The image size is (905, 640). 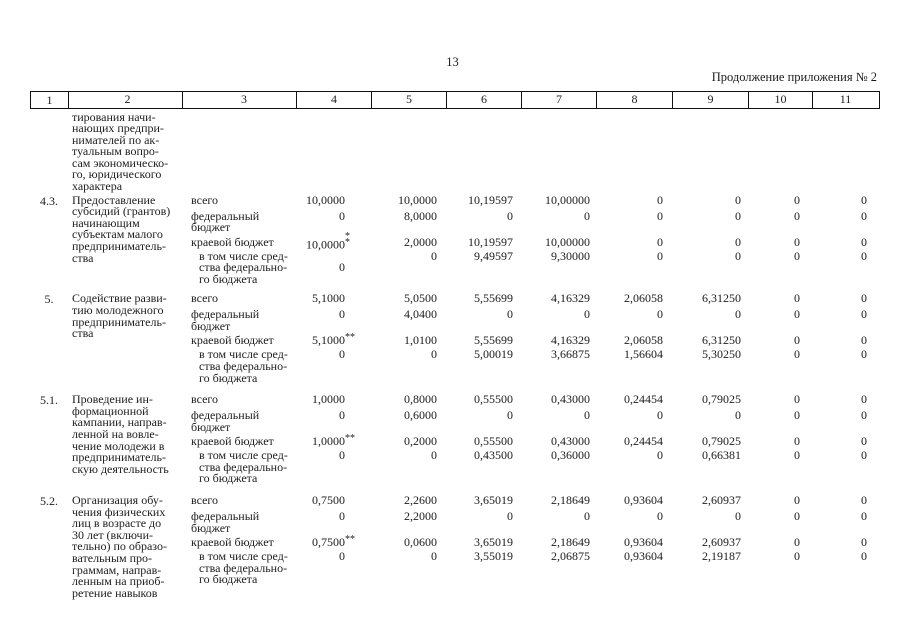 What do you see at coordinates (570, 354) in the screenshot?
I see `value-cell: 3,66875` at bounding box center [570, 354].